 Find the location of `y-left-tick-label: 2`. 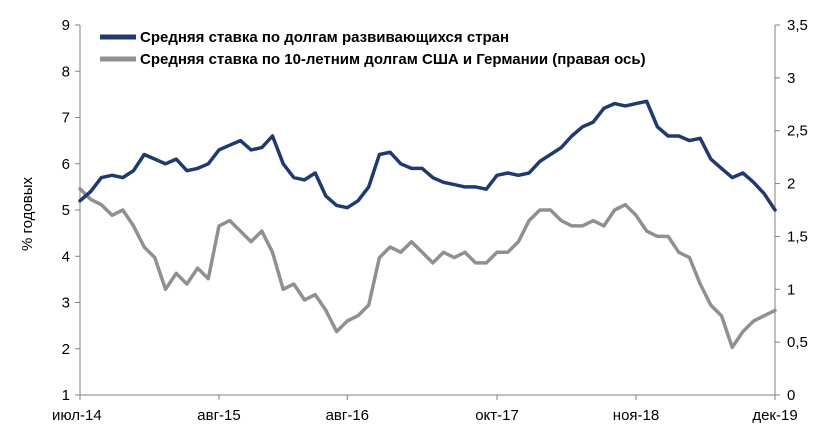

y-left-tick-label: 2 is located at coordinates (66, 349).